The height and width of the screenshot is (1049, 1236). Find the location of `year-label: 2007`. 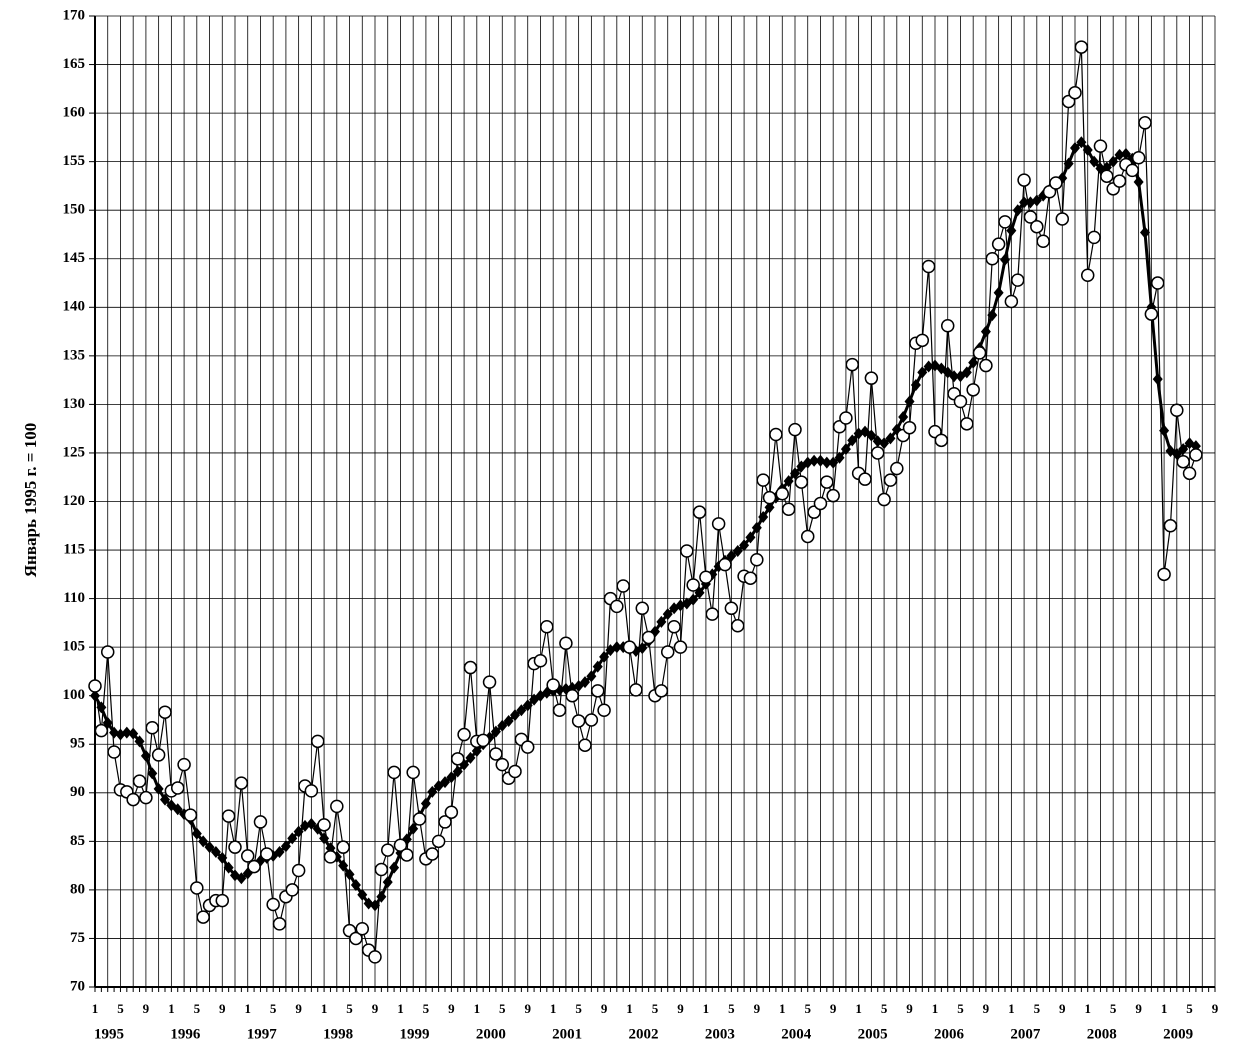

year-label: 2007 is located at coordinates (1025, 1034).